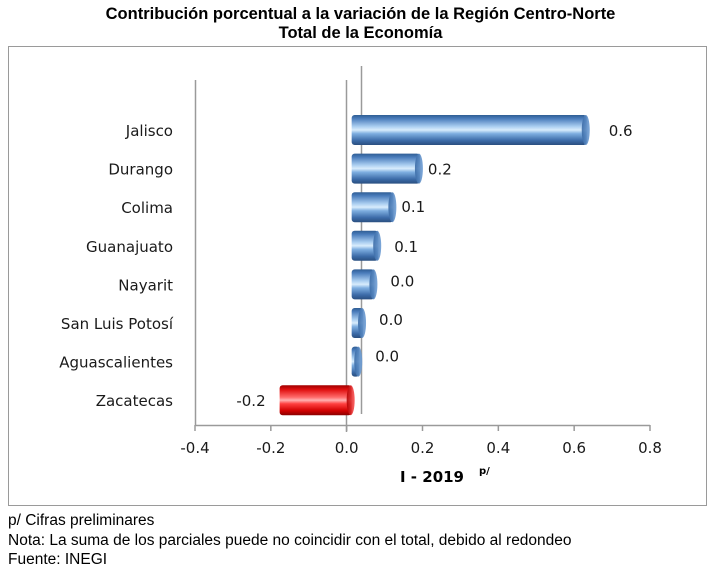 Image resolution: width=721 pixels, height=576 pixels. I want to click on data-label: -0.2, so click(250, 401).